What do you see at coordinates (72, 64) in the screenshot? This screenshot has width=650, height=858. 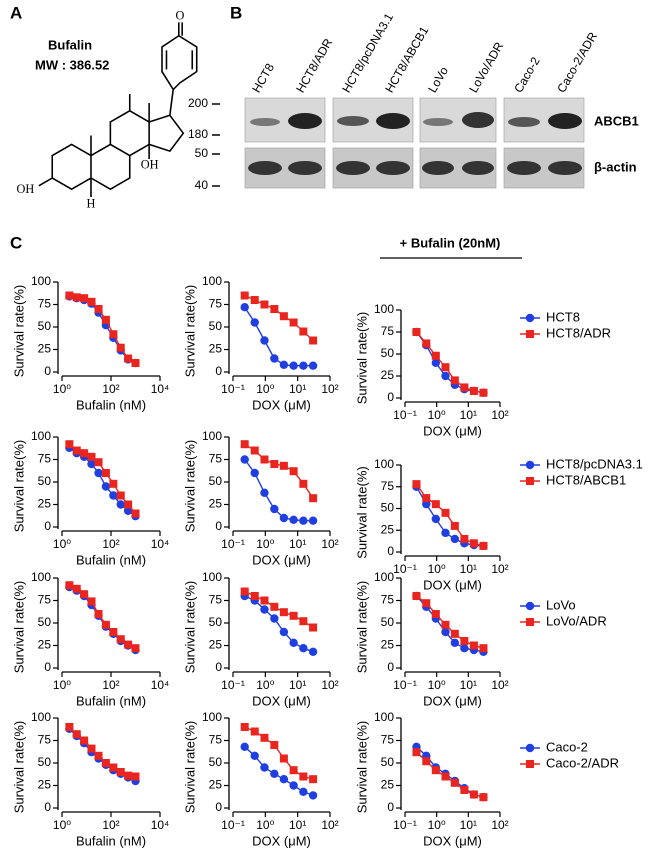 I see `compound-mw: MW : 386.52` at bounding box center [72, 64].